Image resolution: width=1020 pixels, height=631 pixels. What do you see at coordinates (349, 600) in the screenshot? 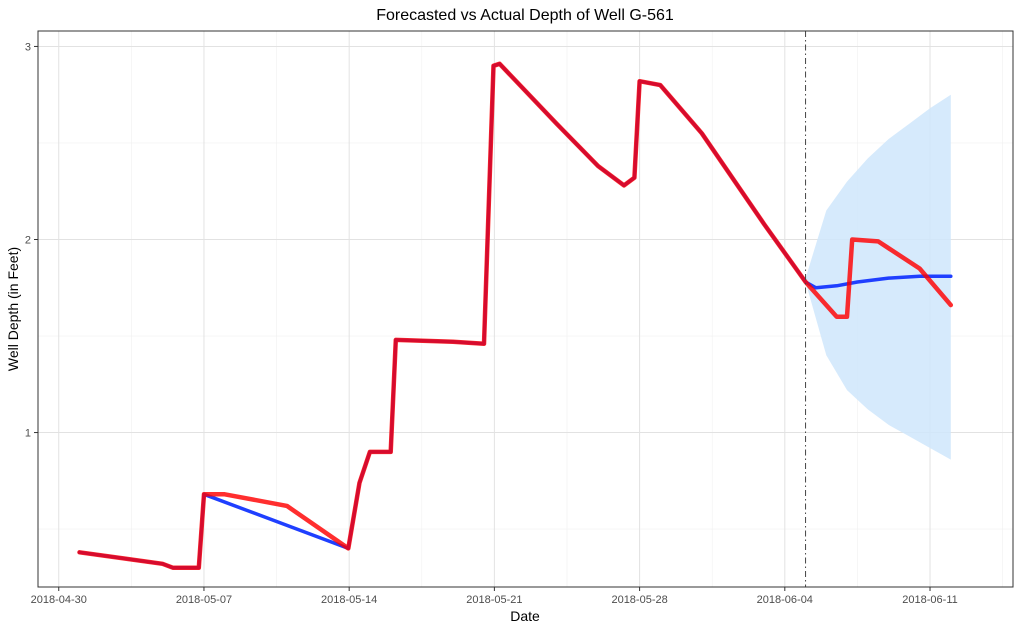
I see `x-tick-label: 2018-05-14` at bounding box center [349, 600].